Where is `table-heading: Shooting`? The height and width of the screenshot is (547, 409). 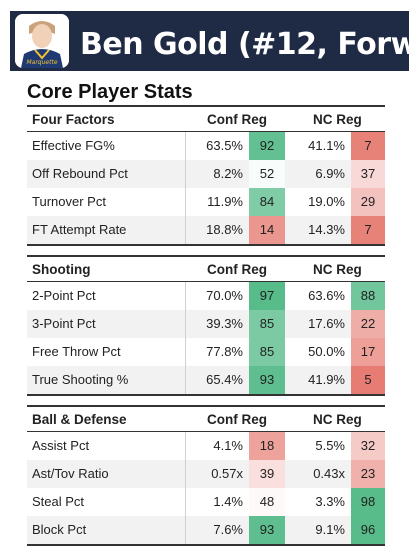 table-heading: Shooting is located at coordinates (61, 269).